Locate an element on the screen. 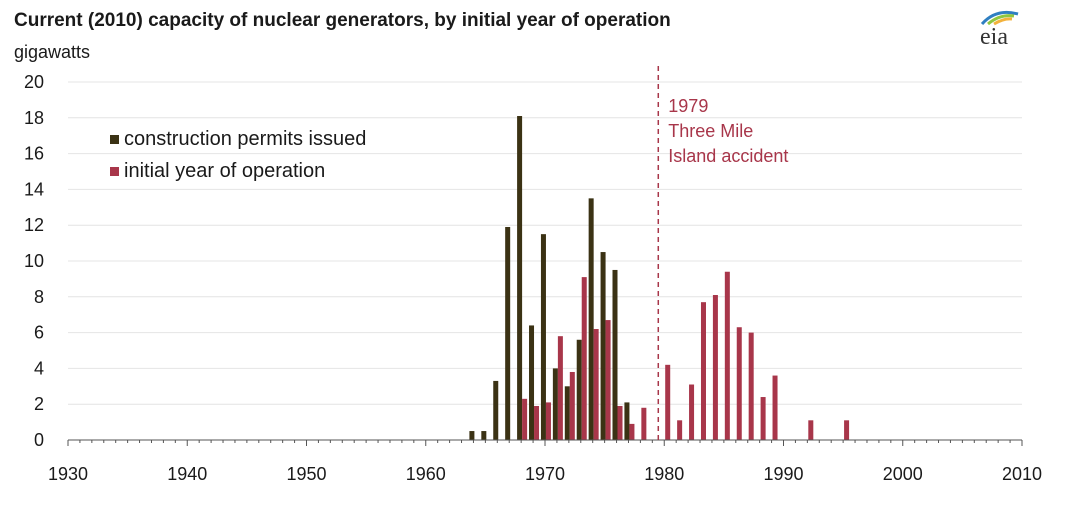  logo-swoosh-blue is located at coordinates (999, 18).